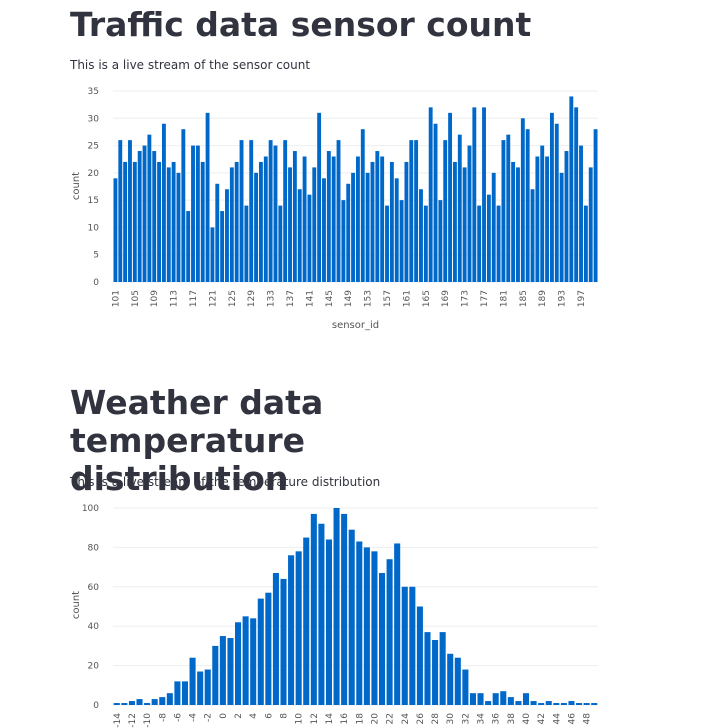 The height and width of the screenshot is (728, 708). What do you see at coordinates (272, 298) in the screenshot?
I see `x-tick-label: 133` at bounding box center [272, 298].